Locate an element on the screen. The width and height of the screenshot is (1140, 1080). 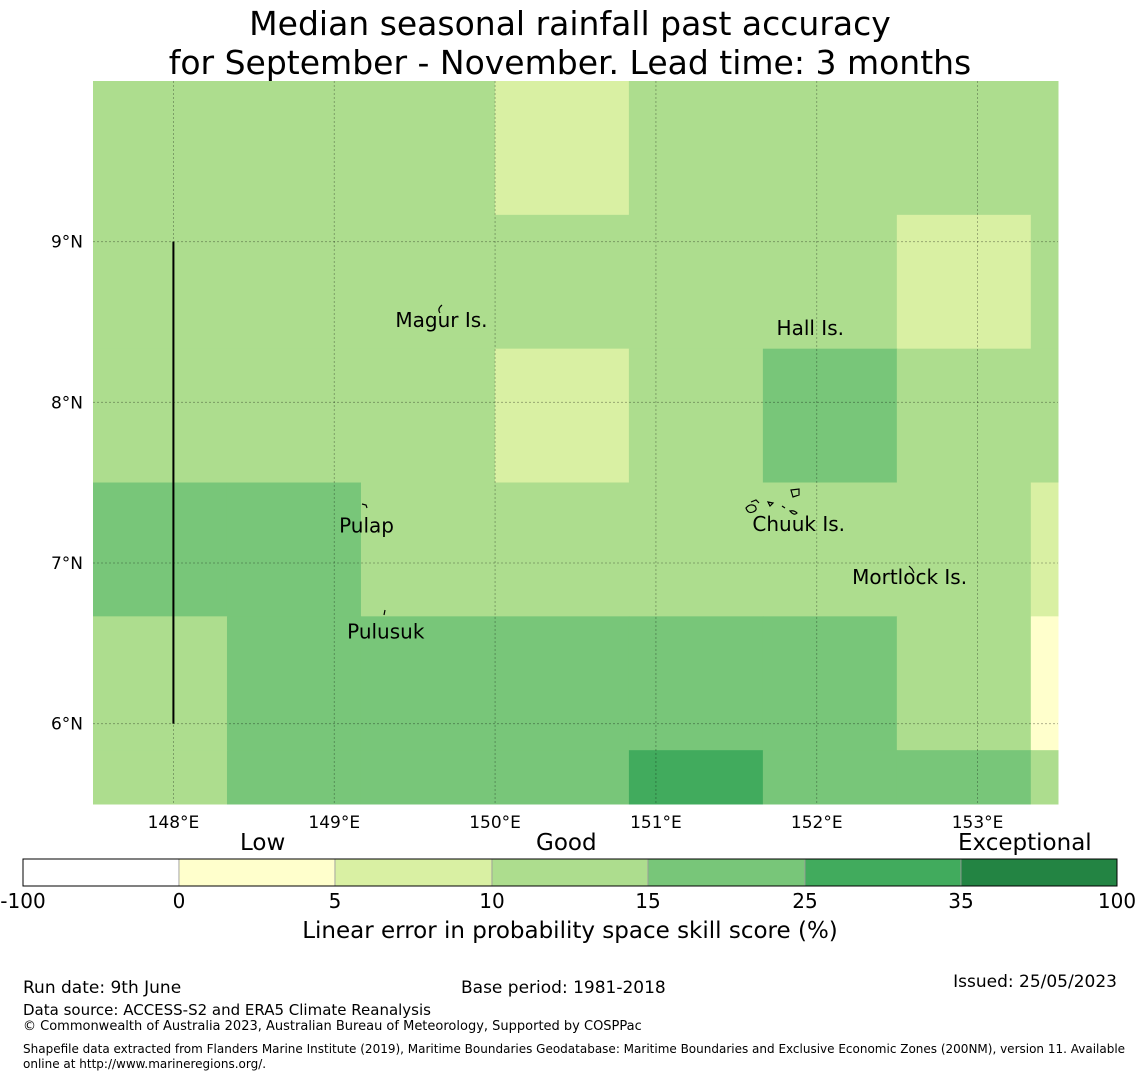
colorbar-tick: 100 is located at coordinates (1117, 901).